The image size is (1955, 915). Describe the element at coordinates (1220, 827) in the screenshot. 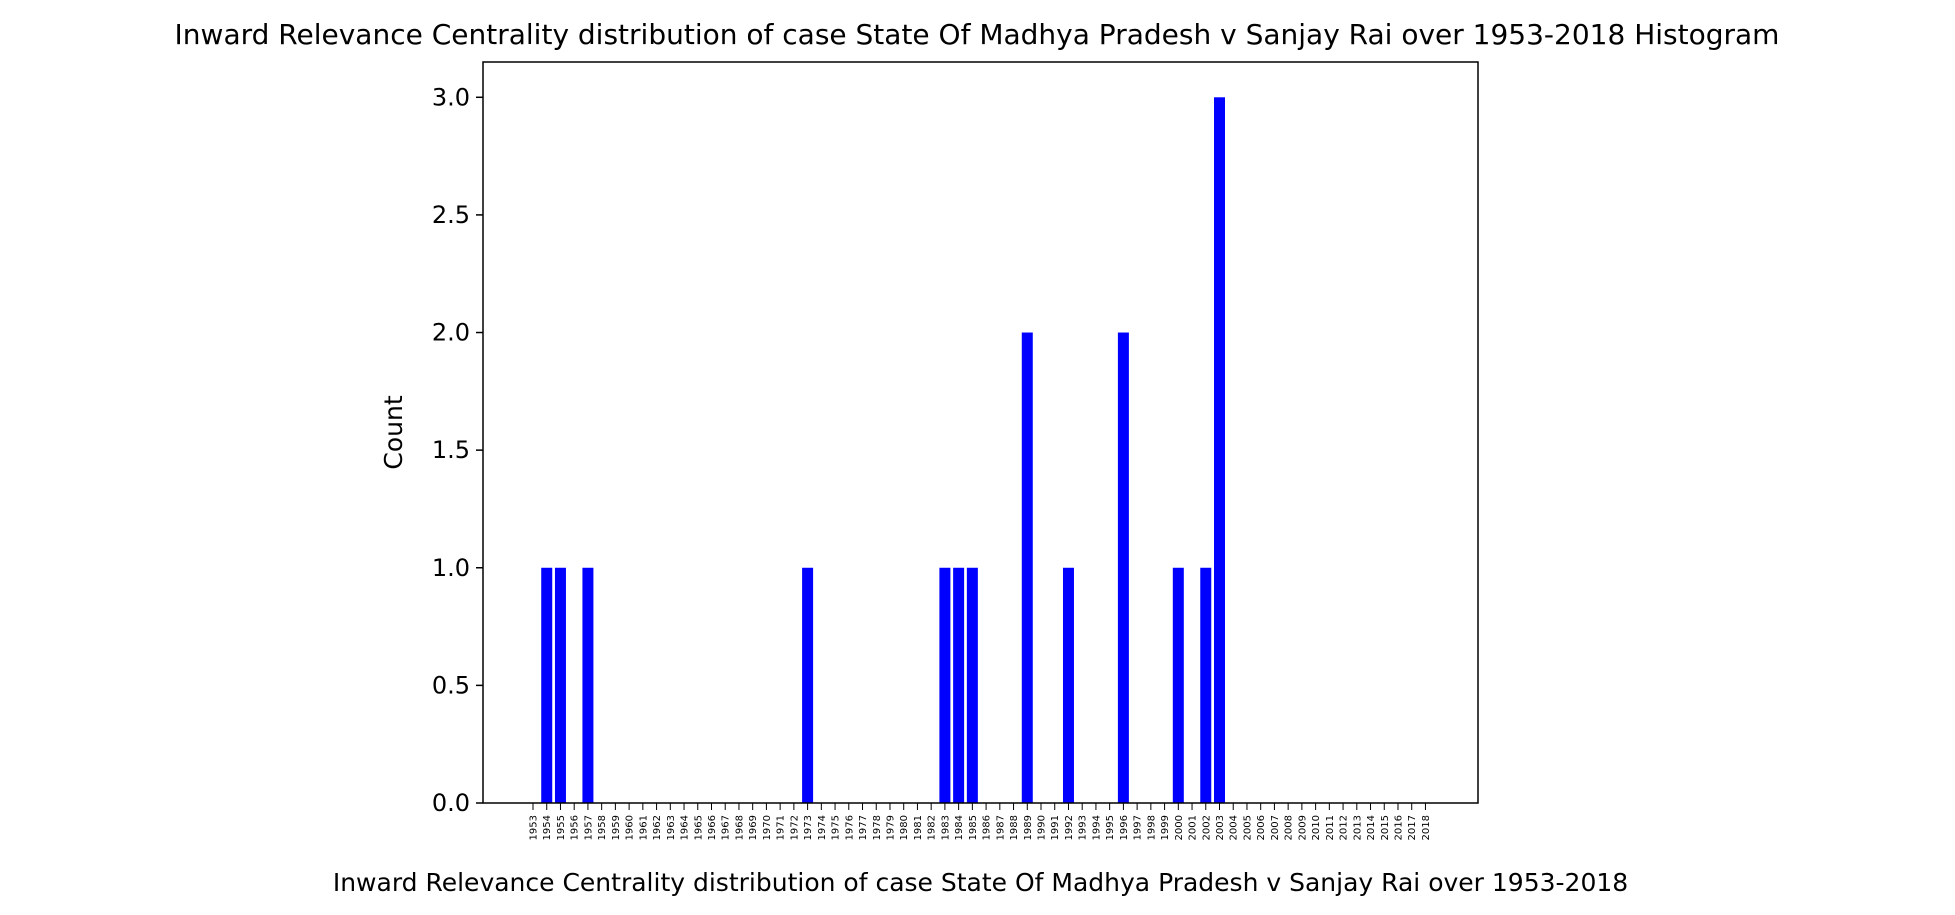

I see `x-tick-label: 2003` at that location.